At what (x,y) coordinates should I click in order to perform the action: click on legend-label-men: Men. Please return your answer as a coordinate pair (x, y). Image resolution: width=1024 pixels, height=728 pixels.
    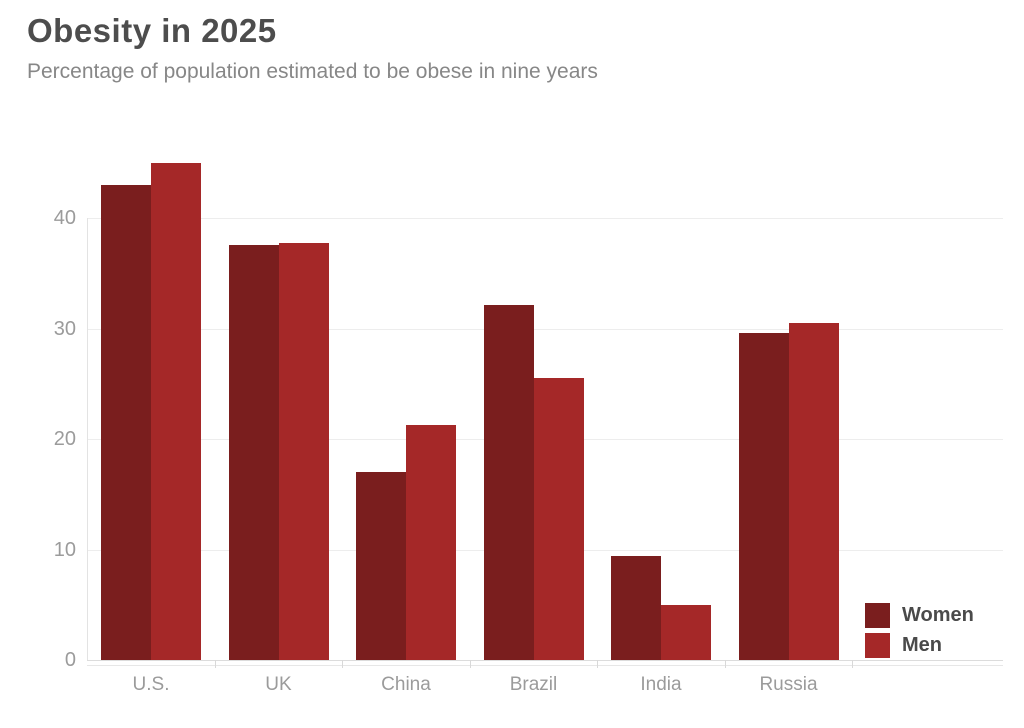
    Looking at the image, I should click on (922, 645).